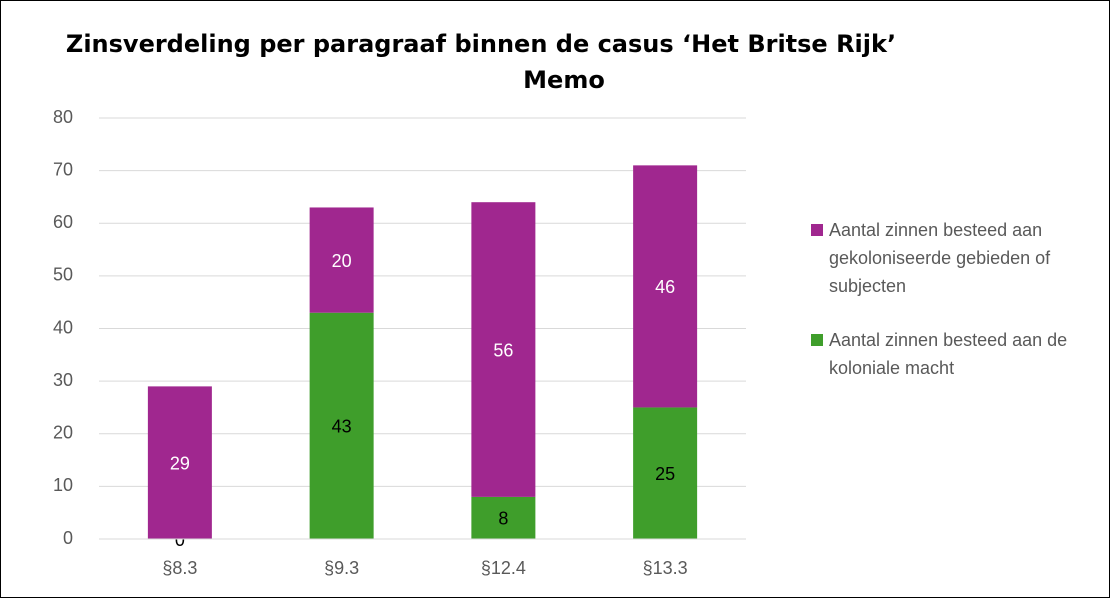 The height and width of the screenshot is (598, 1110). I want to click on x-tick-label: §8.3, so click(179, 568).